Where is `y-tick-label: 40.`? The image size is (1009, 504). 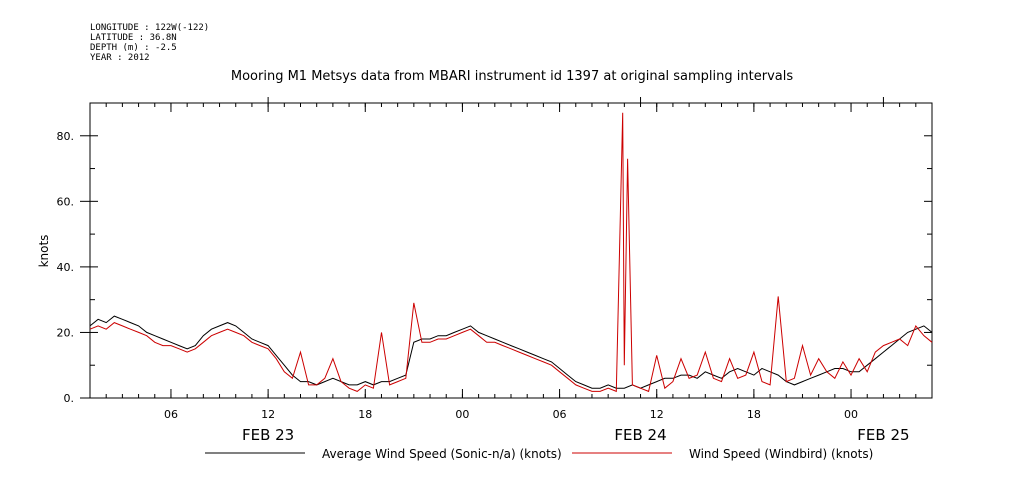
y-tick-label: 40. is located at coordinates (66, 267).